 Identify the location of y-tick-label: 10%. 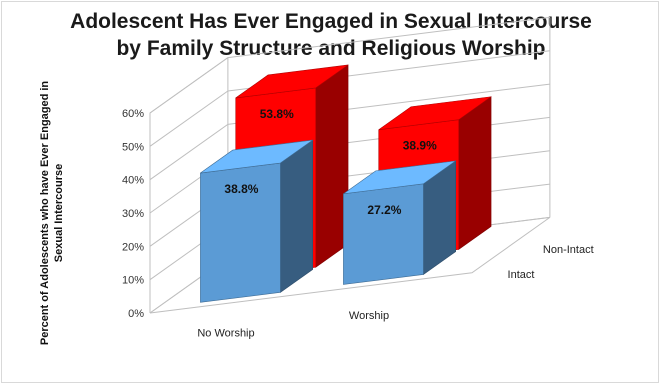
(133, 281).